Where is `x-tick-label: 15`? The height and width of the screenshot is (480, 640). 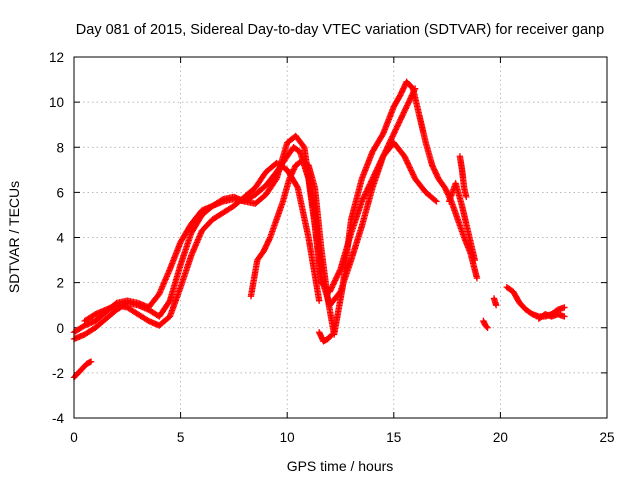 x-tick-label: 15 is located at coordinates (393, 437).